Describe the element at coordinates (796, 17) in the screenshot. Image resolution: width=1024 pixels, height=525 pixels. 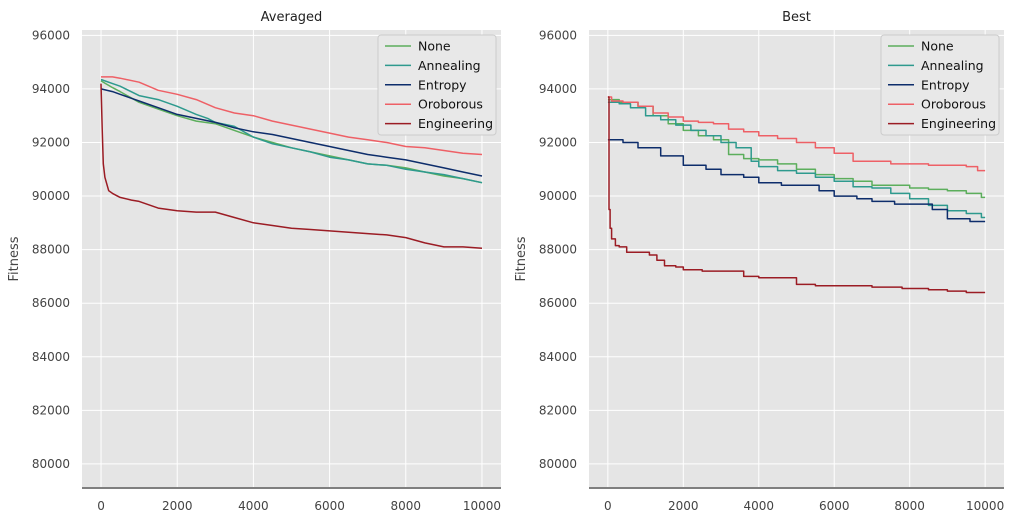
I see `chart-title: Best` at that location.